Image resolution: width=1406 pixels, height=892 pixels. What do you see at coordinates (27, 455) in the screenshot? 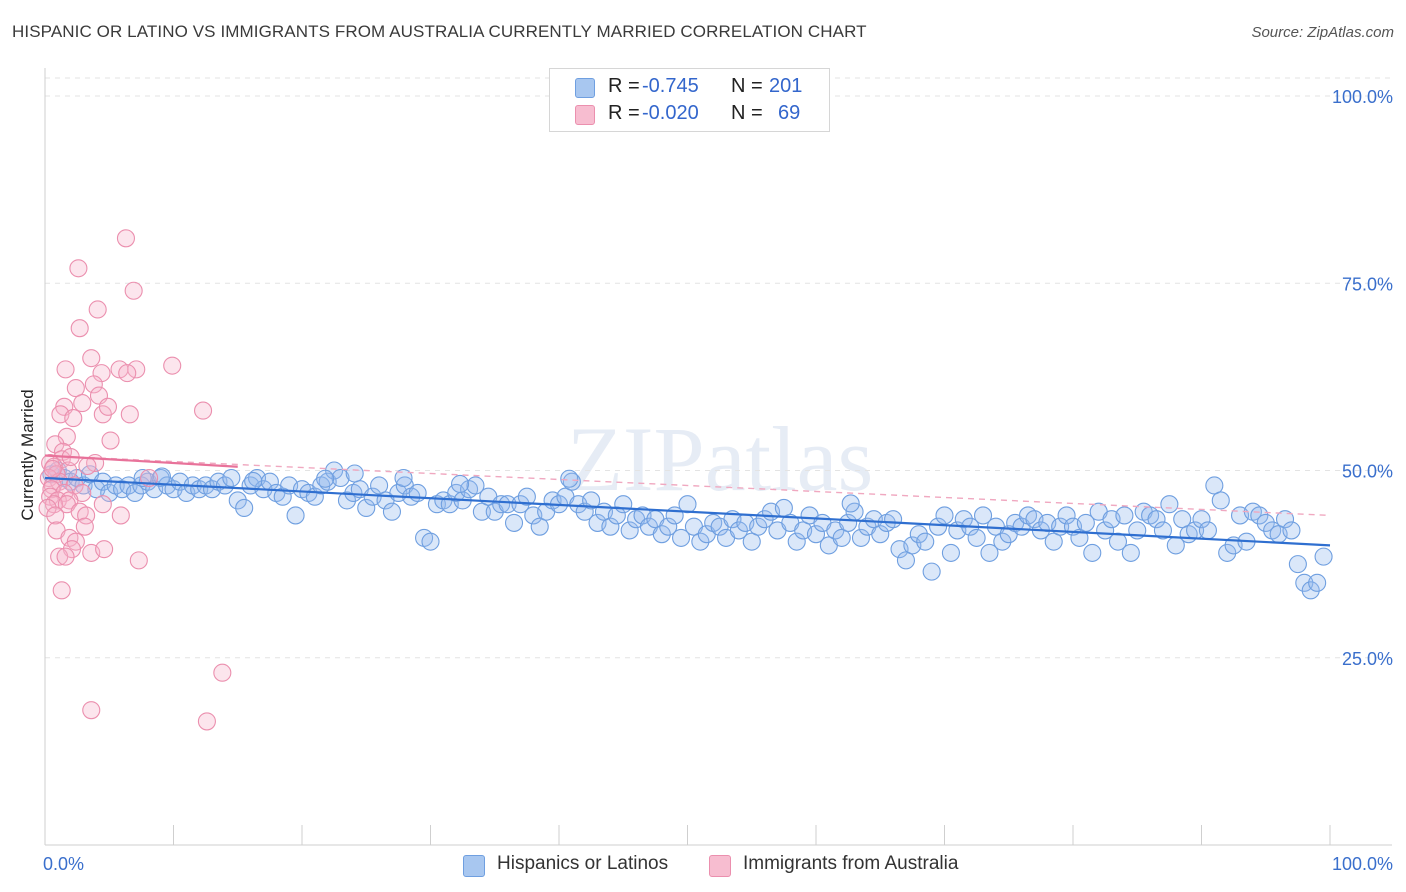
I see `y-axis-label: Currently Married` at bounding box center [27, 455].